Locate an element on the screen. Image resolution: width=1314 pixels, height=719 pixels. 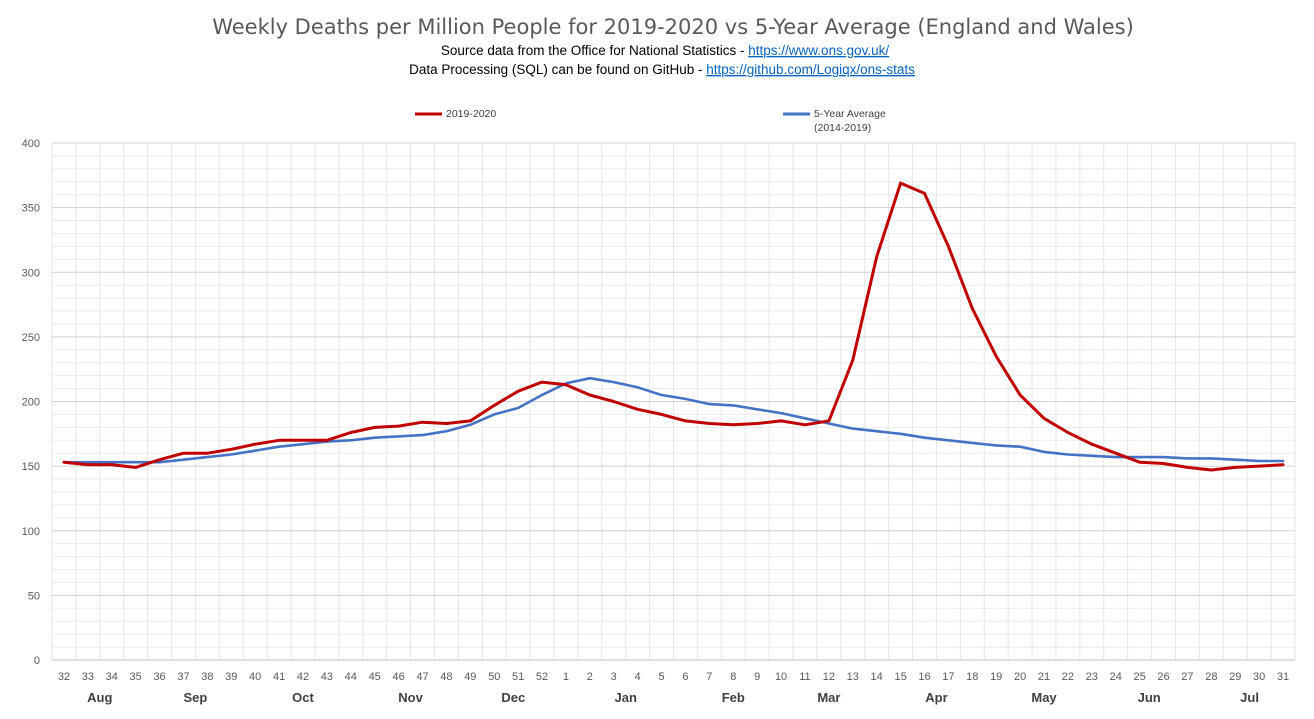
x-tick-label: 8 is located at coordinates (733, 677).